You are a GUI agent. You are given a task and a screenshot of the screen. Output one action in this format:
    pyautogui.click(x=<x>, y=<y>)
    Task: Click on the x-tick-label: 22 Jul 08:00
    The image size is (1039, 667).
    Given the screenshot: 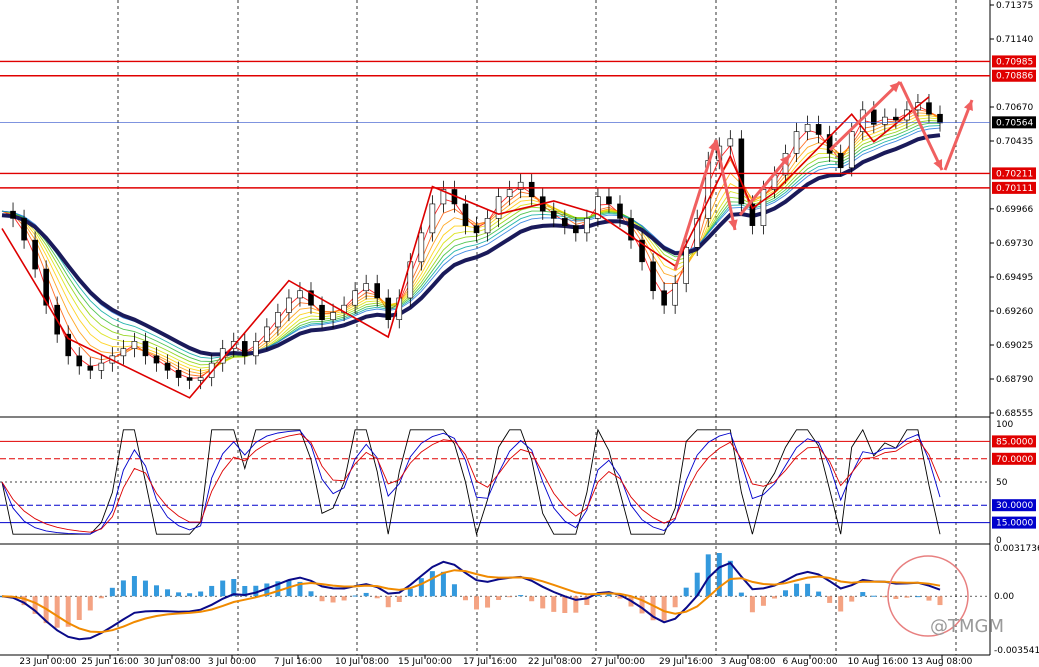 What is the action you would take?
    pyautogui.click(x=555, y=662)
    